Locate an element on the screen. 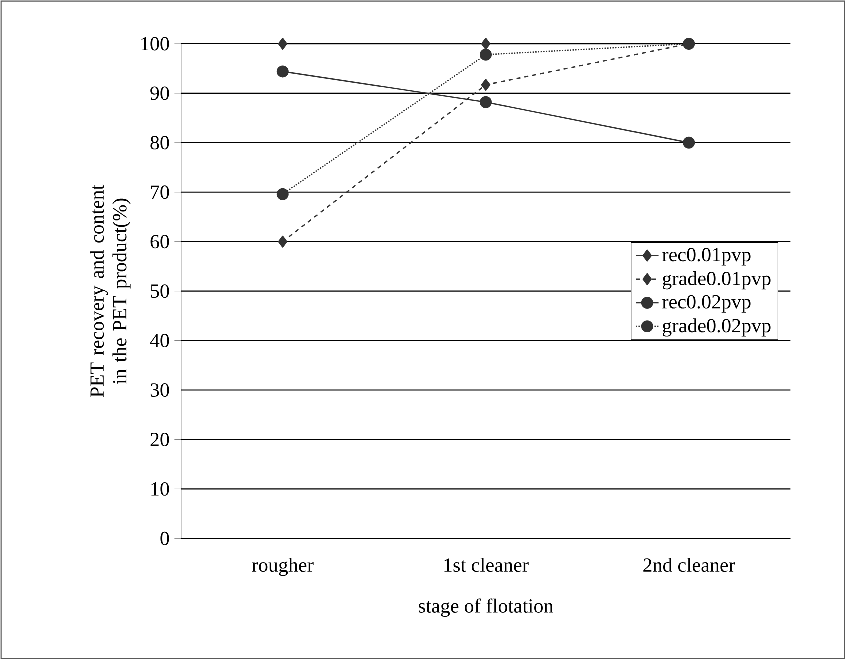  y-tick-label: 0 is located at coordinates (165, 539).